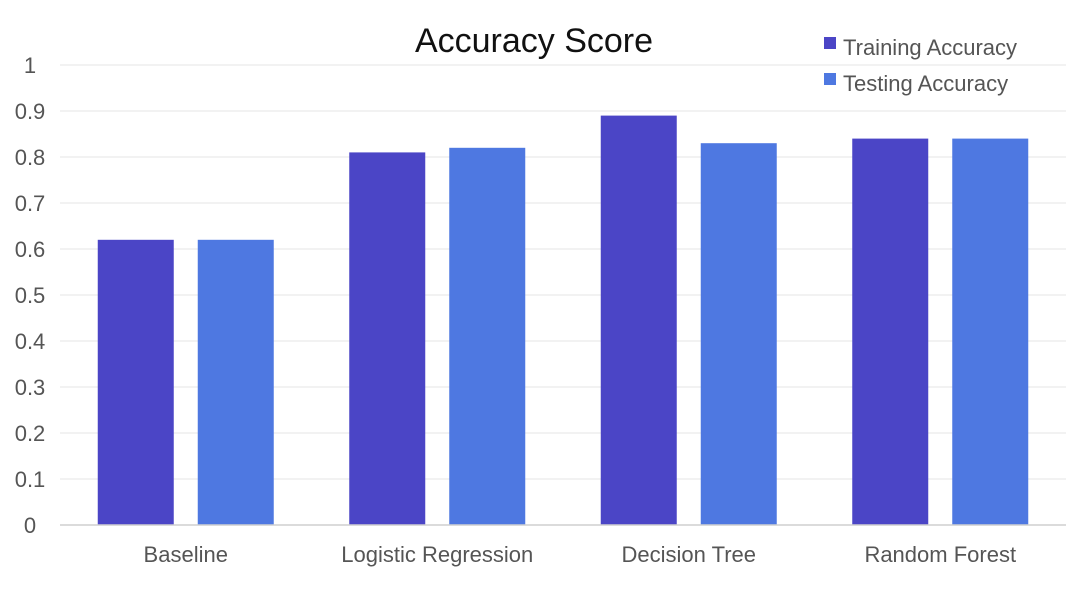  What do you see at coordinates (30, 65) in the screenshot?
I see `y-tick-label: 1` at bounding box center [30, 65].